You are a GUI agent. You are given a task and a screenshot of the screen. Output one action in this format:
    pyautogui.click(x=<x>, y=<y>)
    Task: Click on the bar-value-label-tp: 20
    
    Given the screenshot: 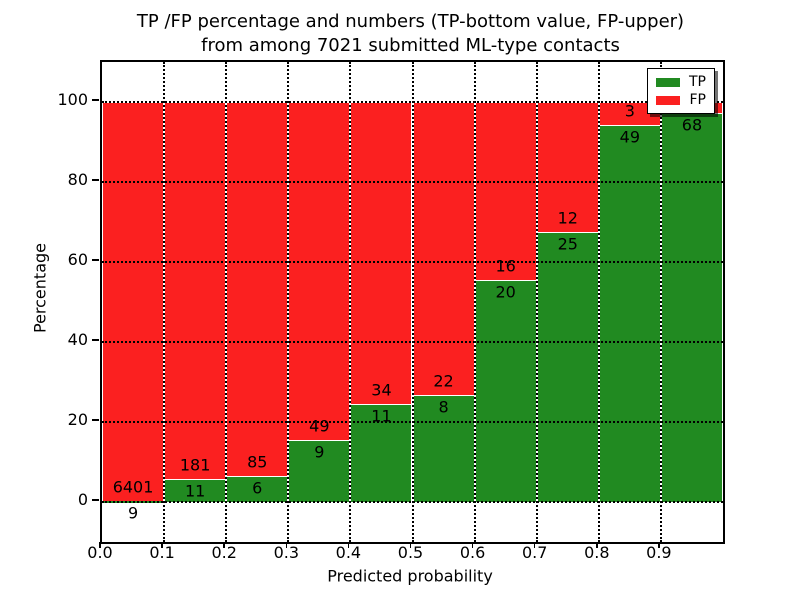 What is the action you would take?
    pyautogui.click(x=505, y=292)
    